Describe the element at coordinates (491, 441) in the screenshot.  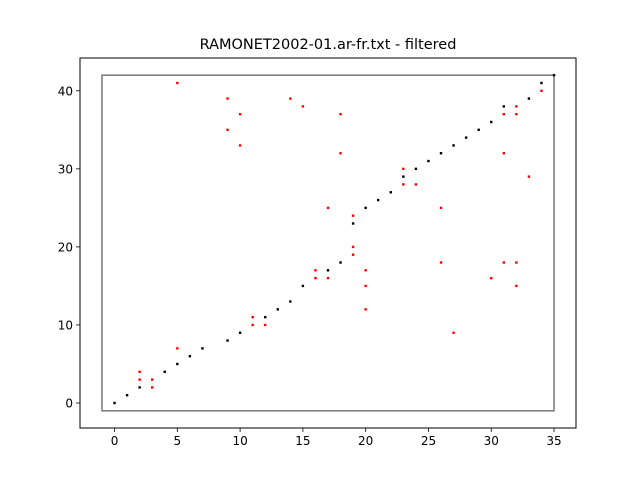
I see `x-tick-label: 30` at that location.